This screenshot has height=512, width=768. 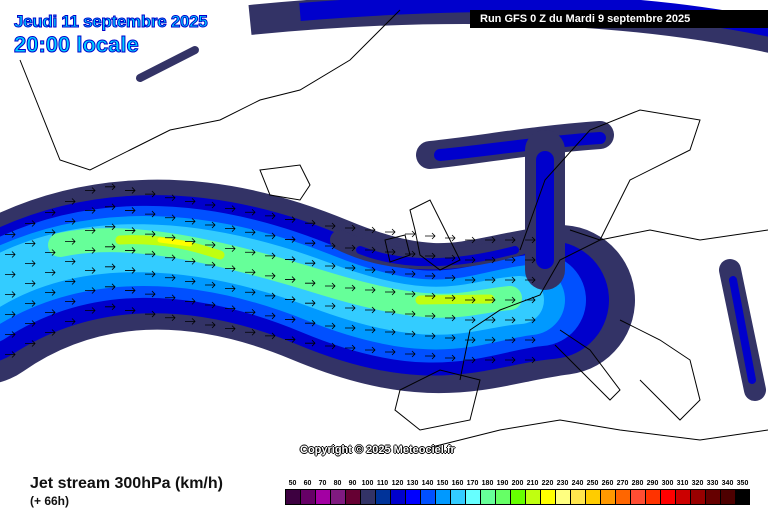 What do you see at coordinates (427, 492) in the screenshot?
I see `legend-item: 140` at bounding box center [427, 492].